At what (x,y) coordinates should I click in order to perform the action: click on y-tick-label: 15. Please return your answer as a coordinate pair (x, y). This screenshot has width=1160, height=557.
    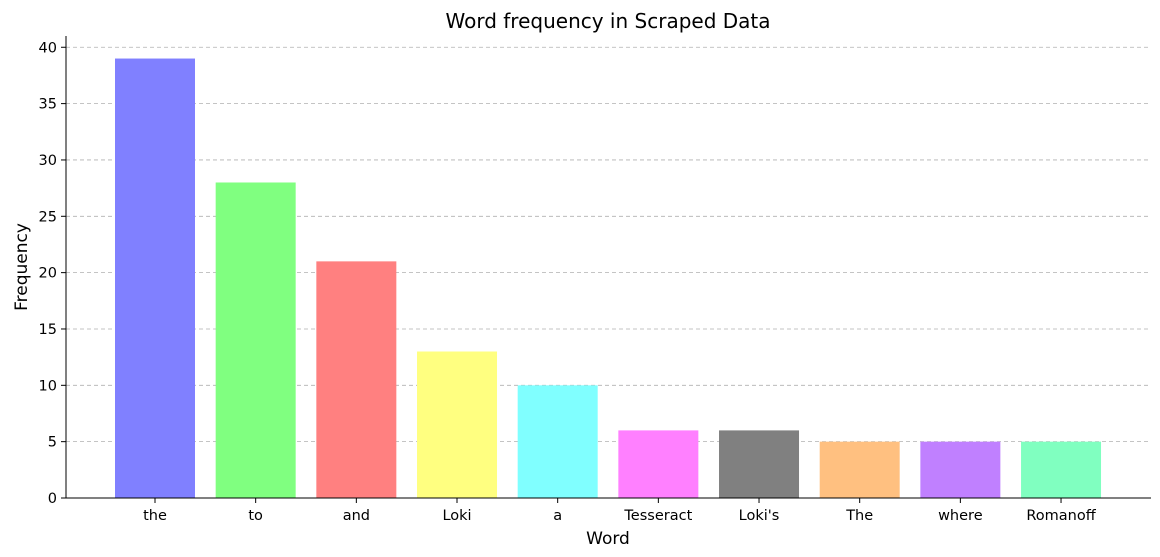
    Looking at the image, I should click on (48, 330).